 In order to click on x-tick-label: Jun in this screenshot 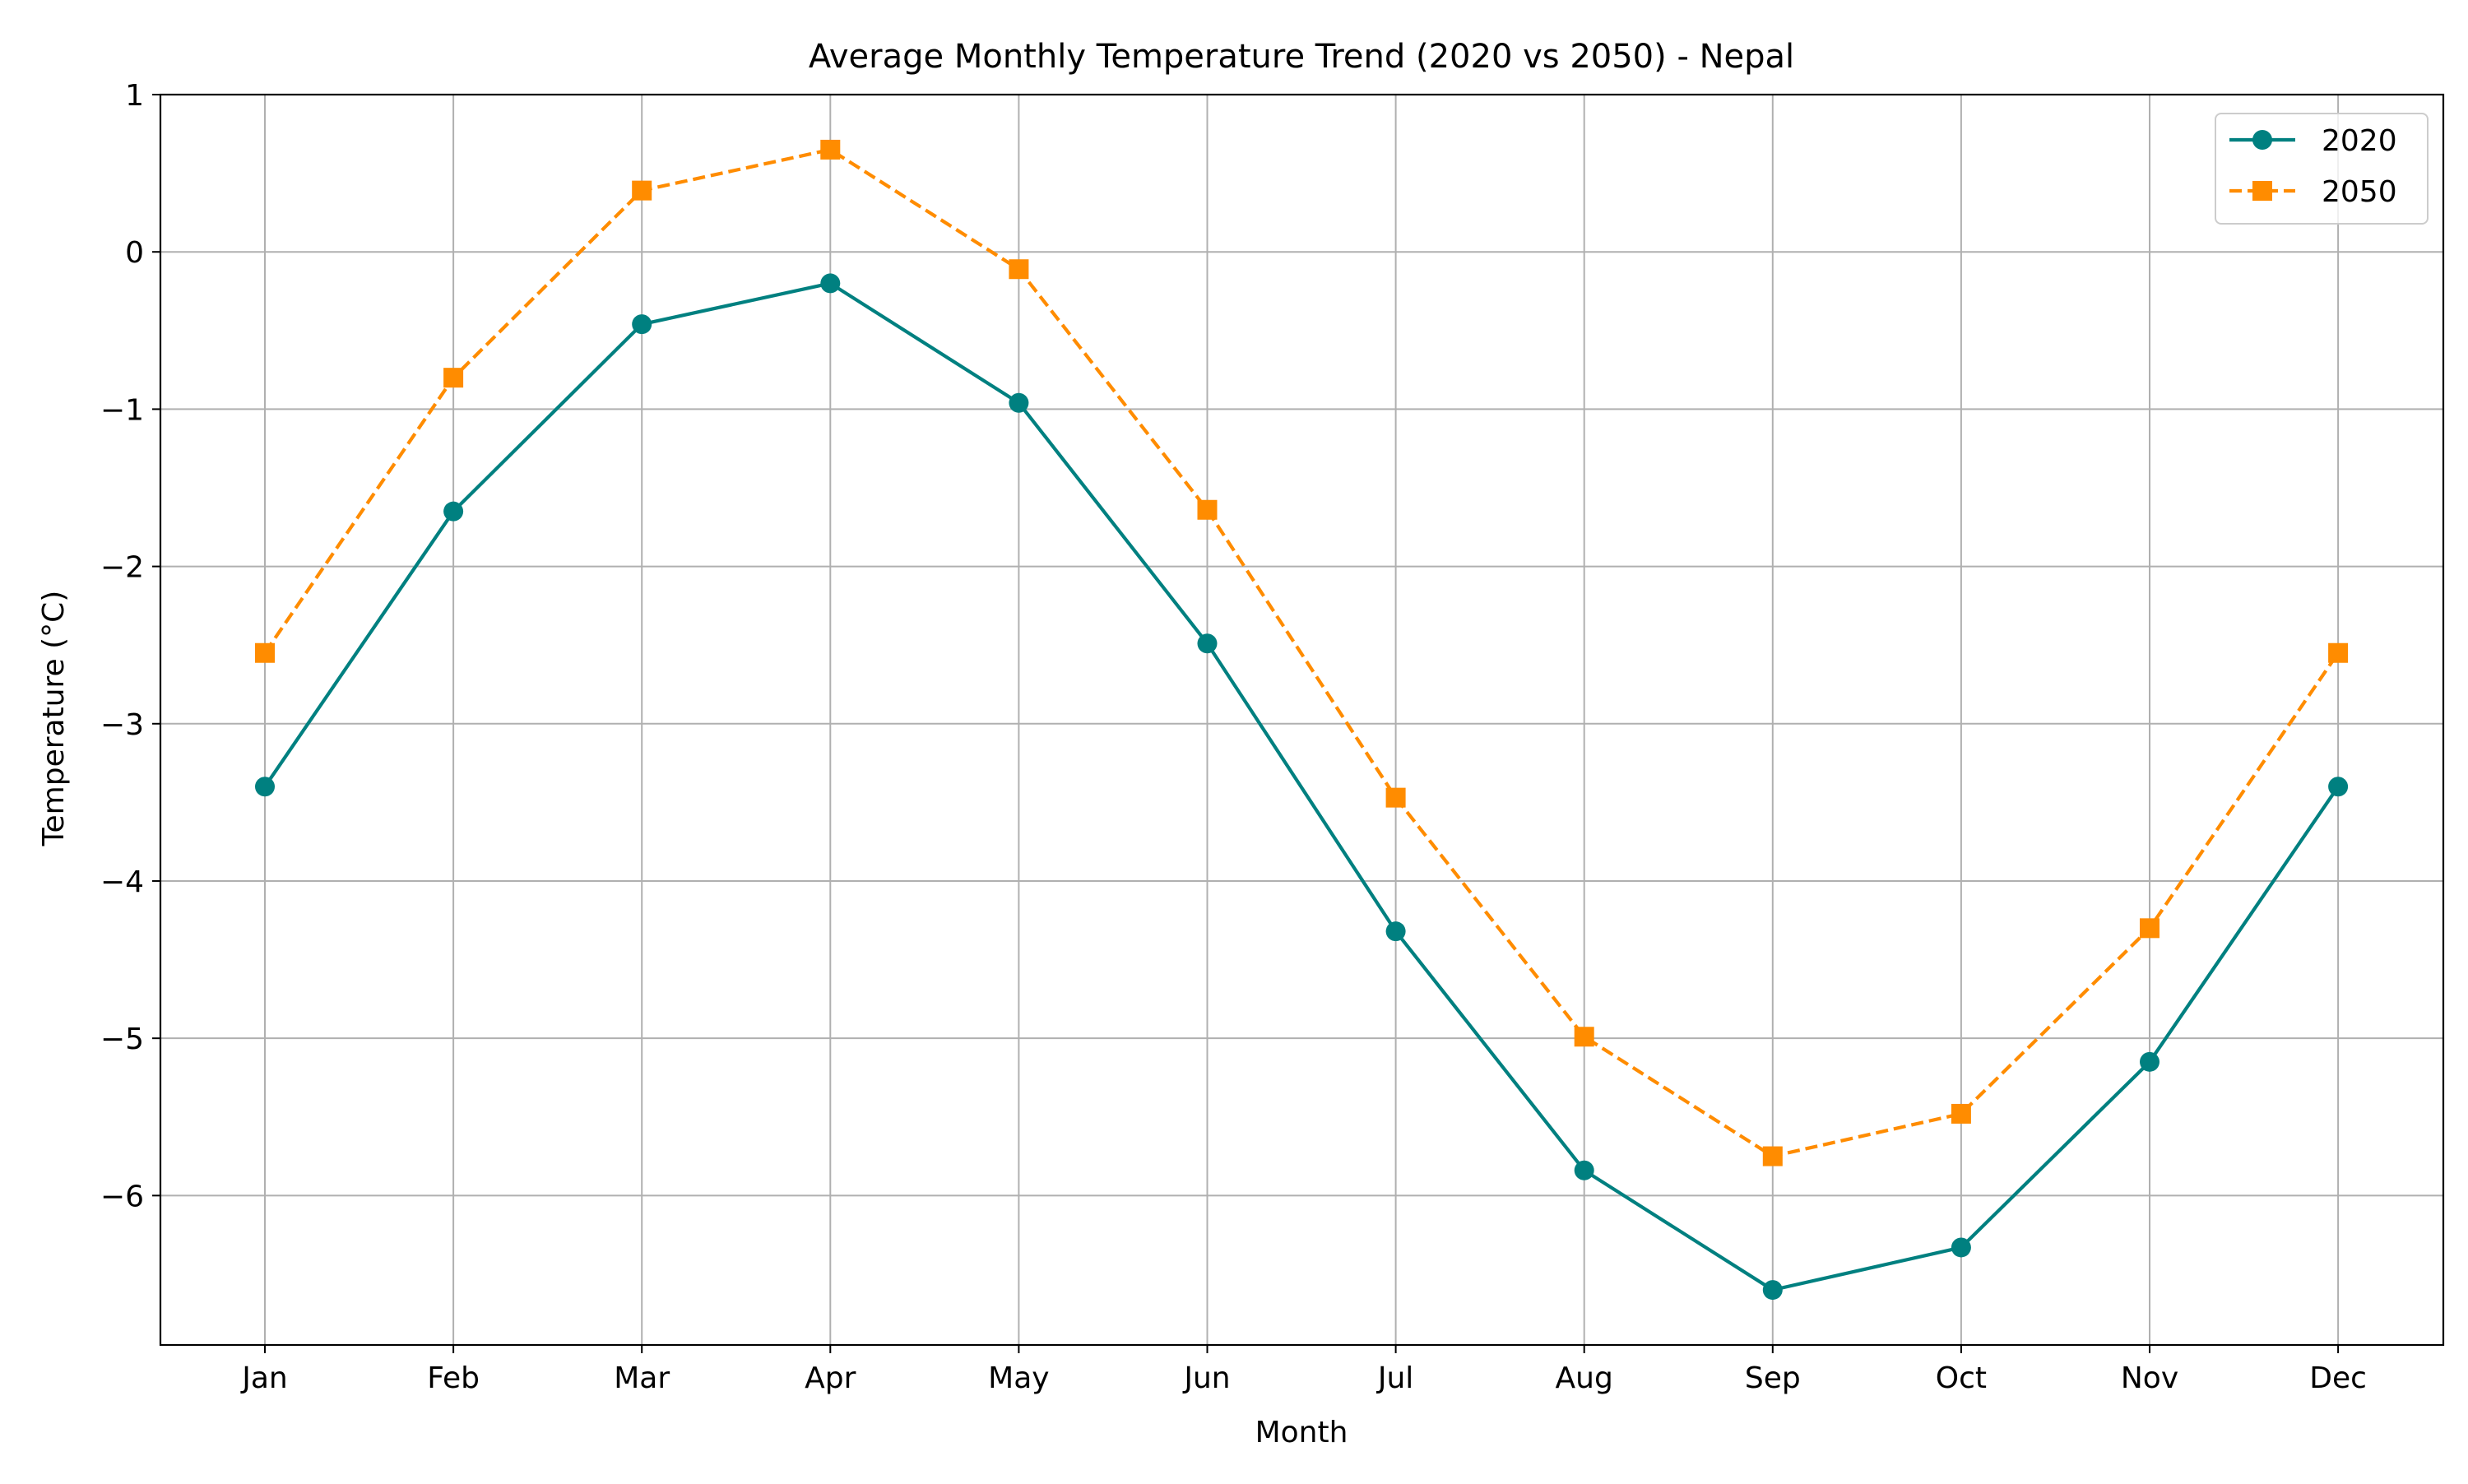, I will do `click(1206, 1378)`.